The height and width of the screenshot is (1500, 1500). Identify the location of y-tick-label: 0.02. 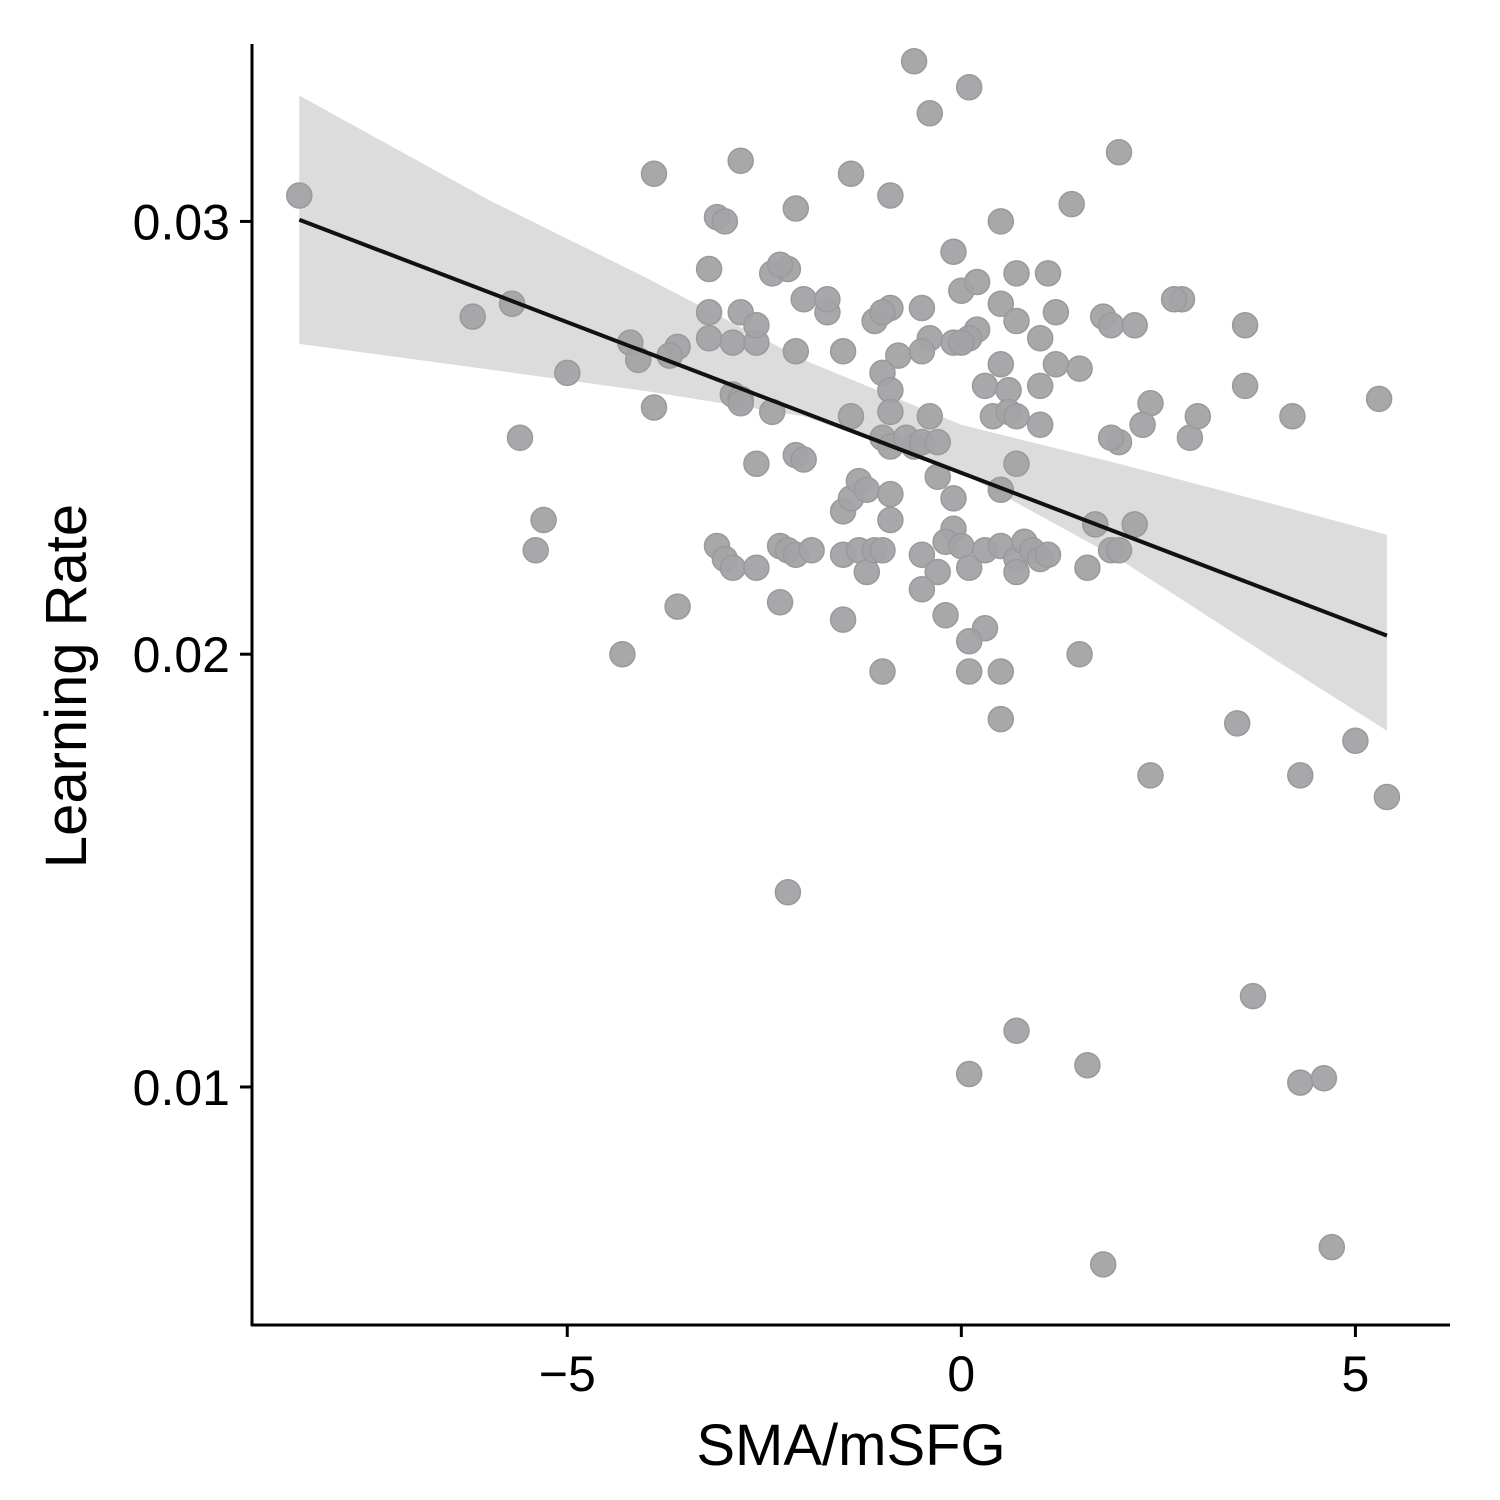
(181, 655).